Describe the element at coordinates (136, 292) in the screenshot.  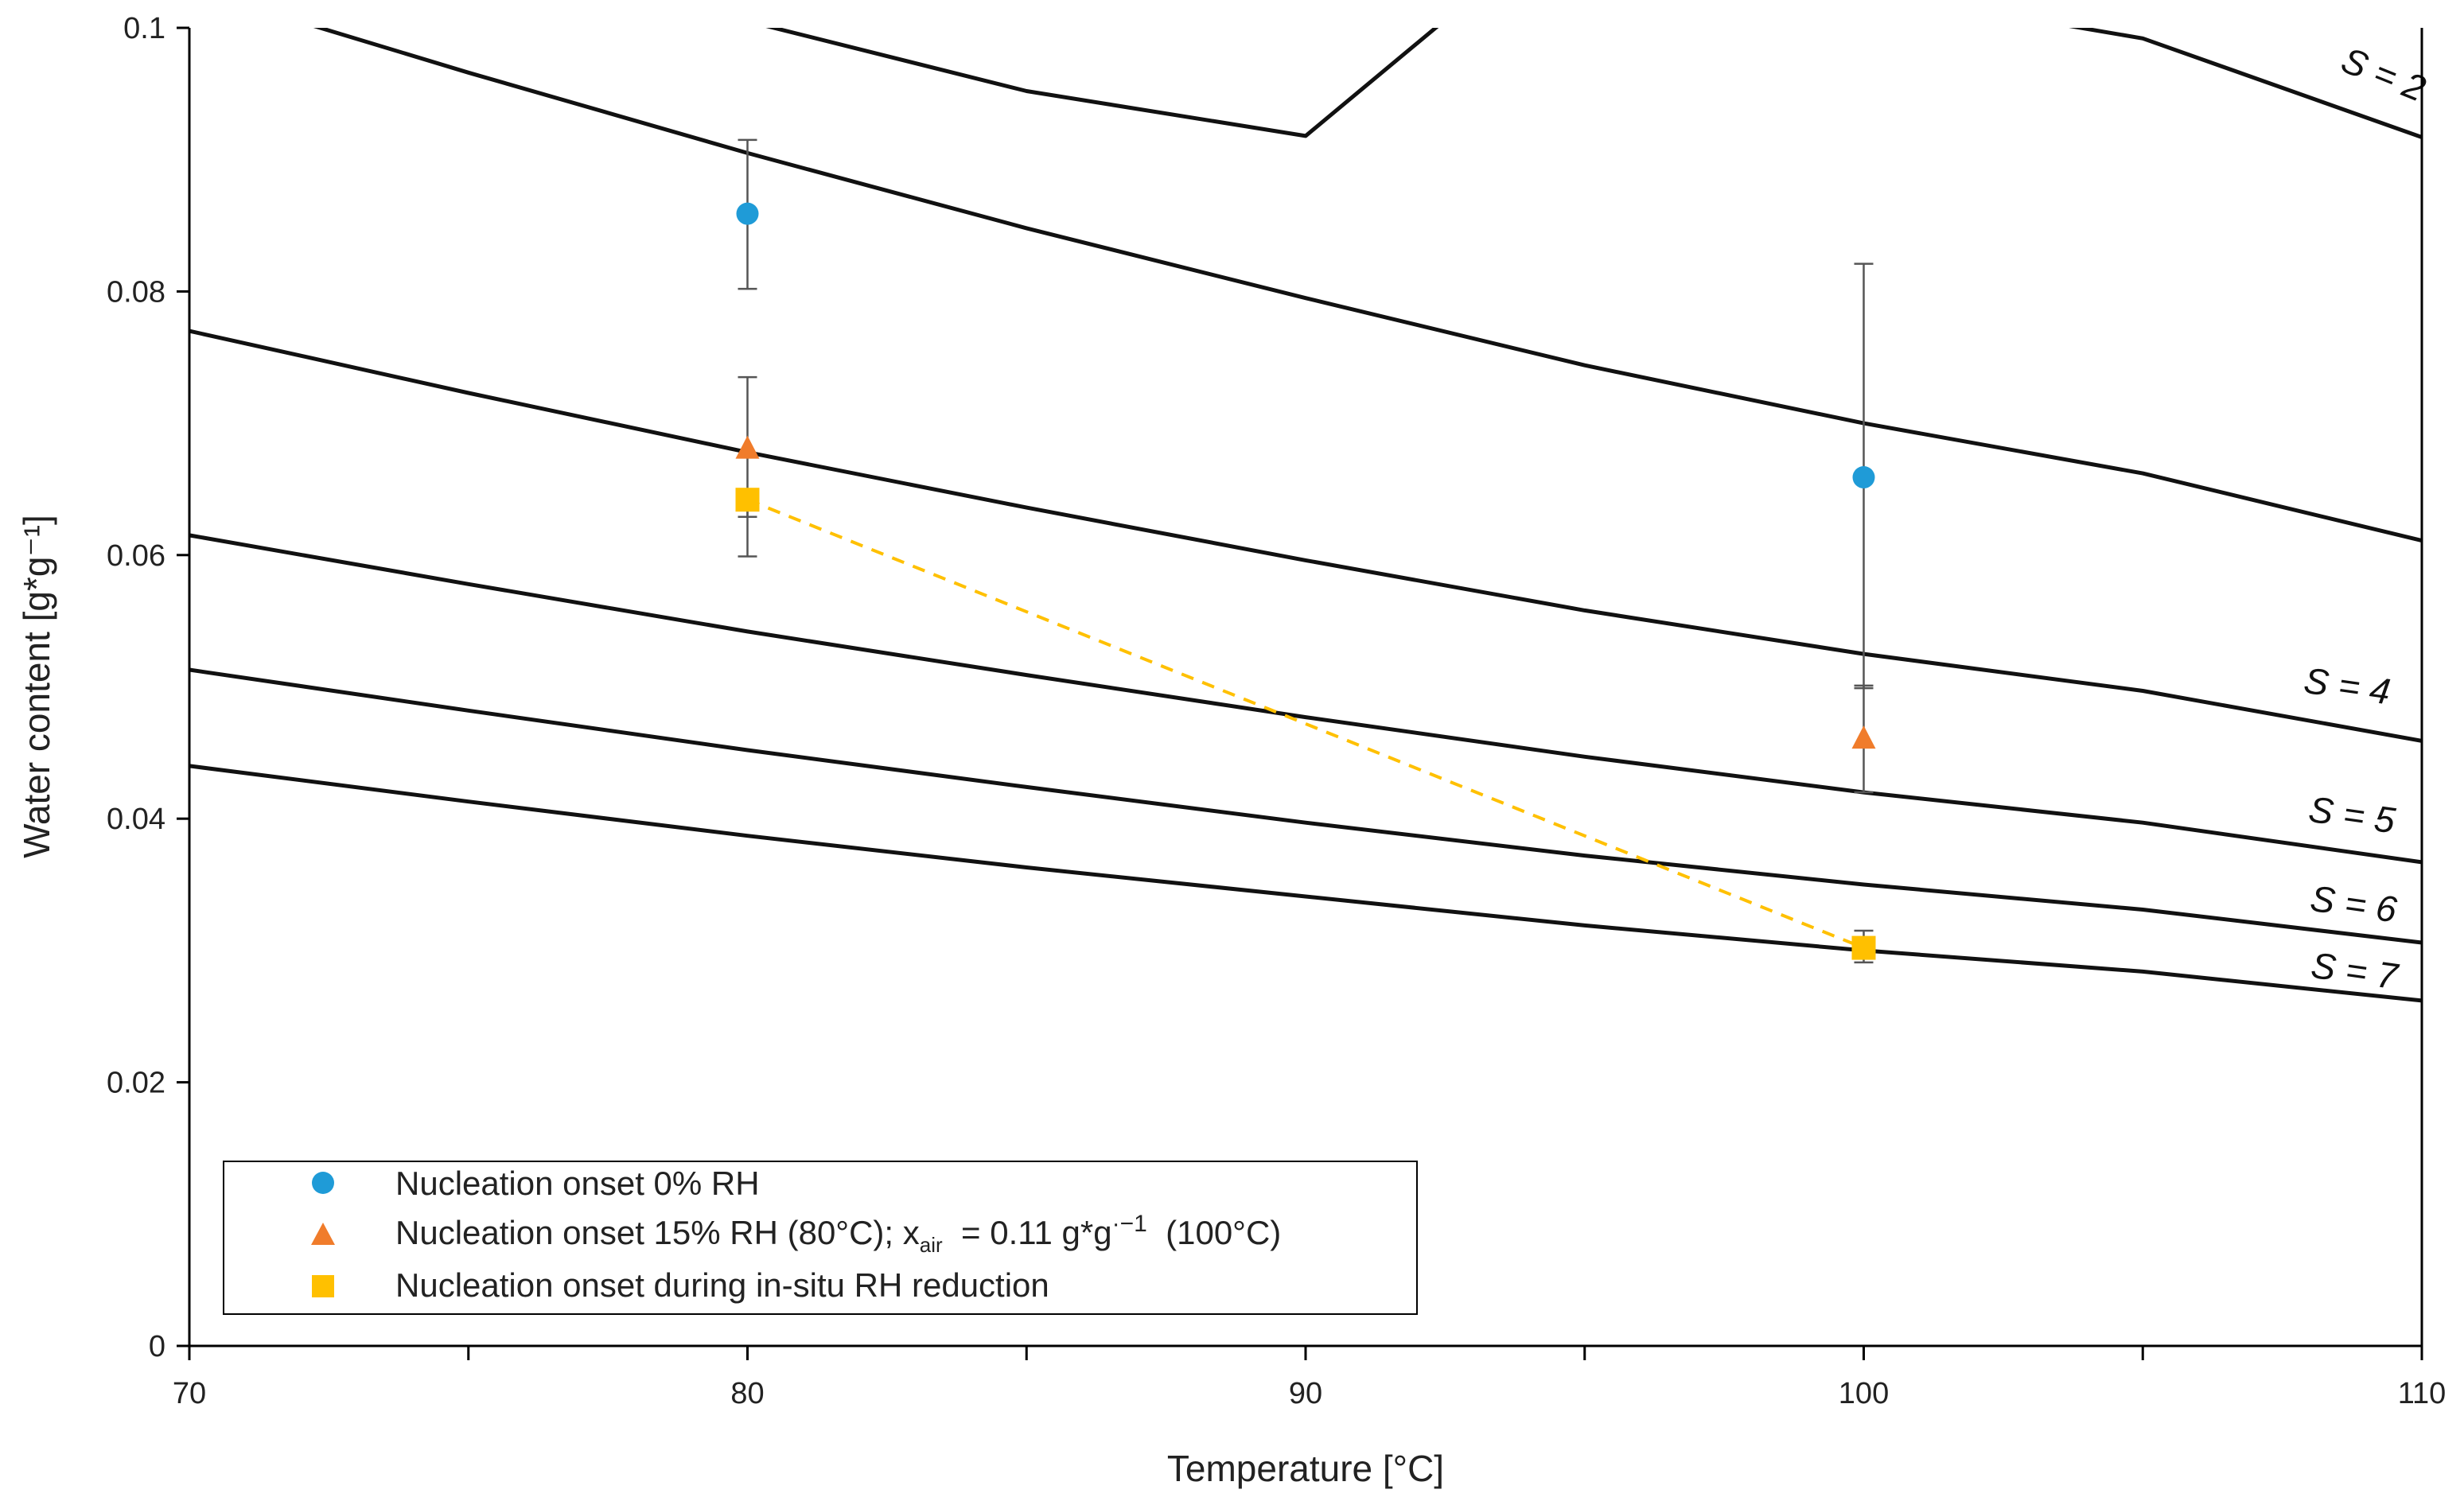
I see `y-tick-label-0.08: 0.08` at that location.